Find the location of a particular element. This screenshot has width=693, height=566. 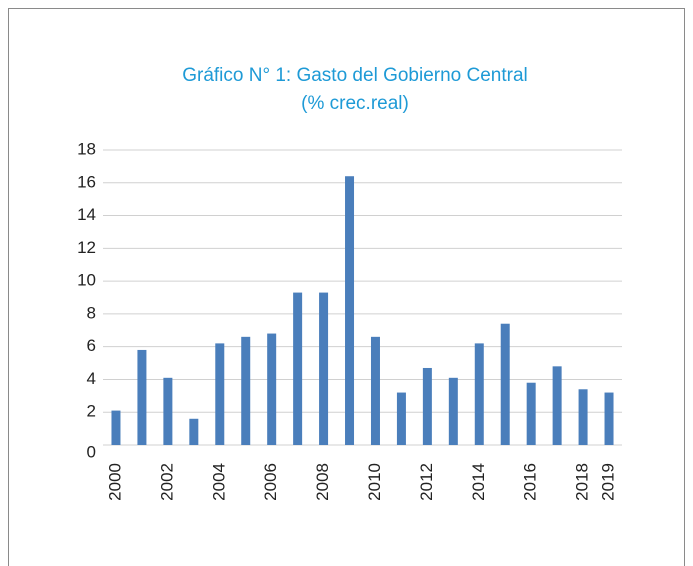

chart-subtitle: (% crec.real) is located at coordinates (355, 103).